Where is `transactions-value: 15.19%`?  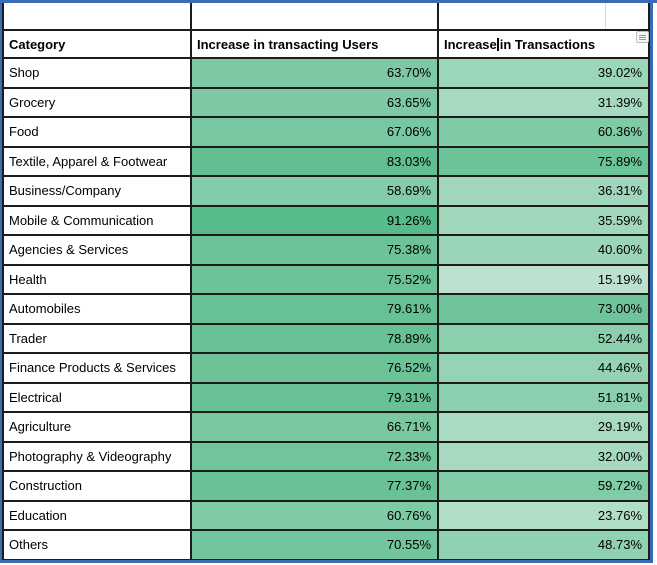
transactions-value: 15.19% is located at coordinates (619, 279).